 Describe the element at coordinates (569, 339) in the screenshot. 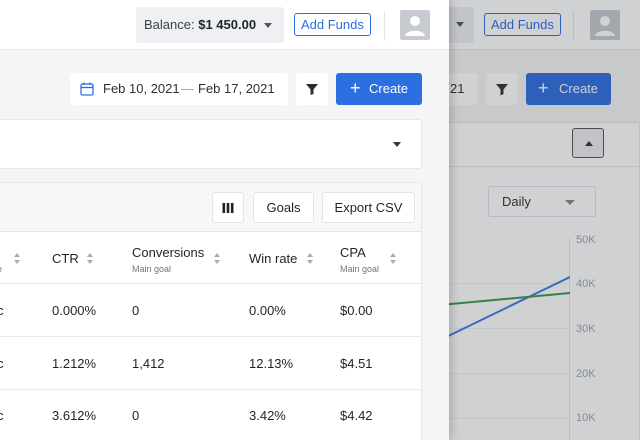

I see `bg-axis-line` at that location.